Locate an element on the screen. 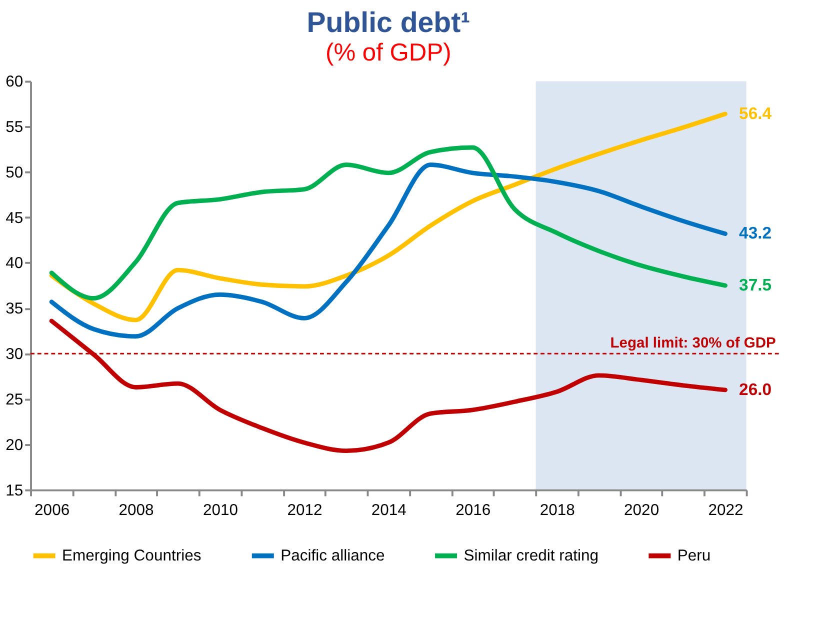 This screenshot has width=831, height=622. legend-label: Emerging Countries is located at coordinates (132, 556).